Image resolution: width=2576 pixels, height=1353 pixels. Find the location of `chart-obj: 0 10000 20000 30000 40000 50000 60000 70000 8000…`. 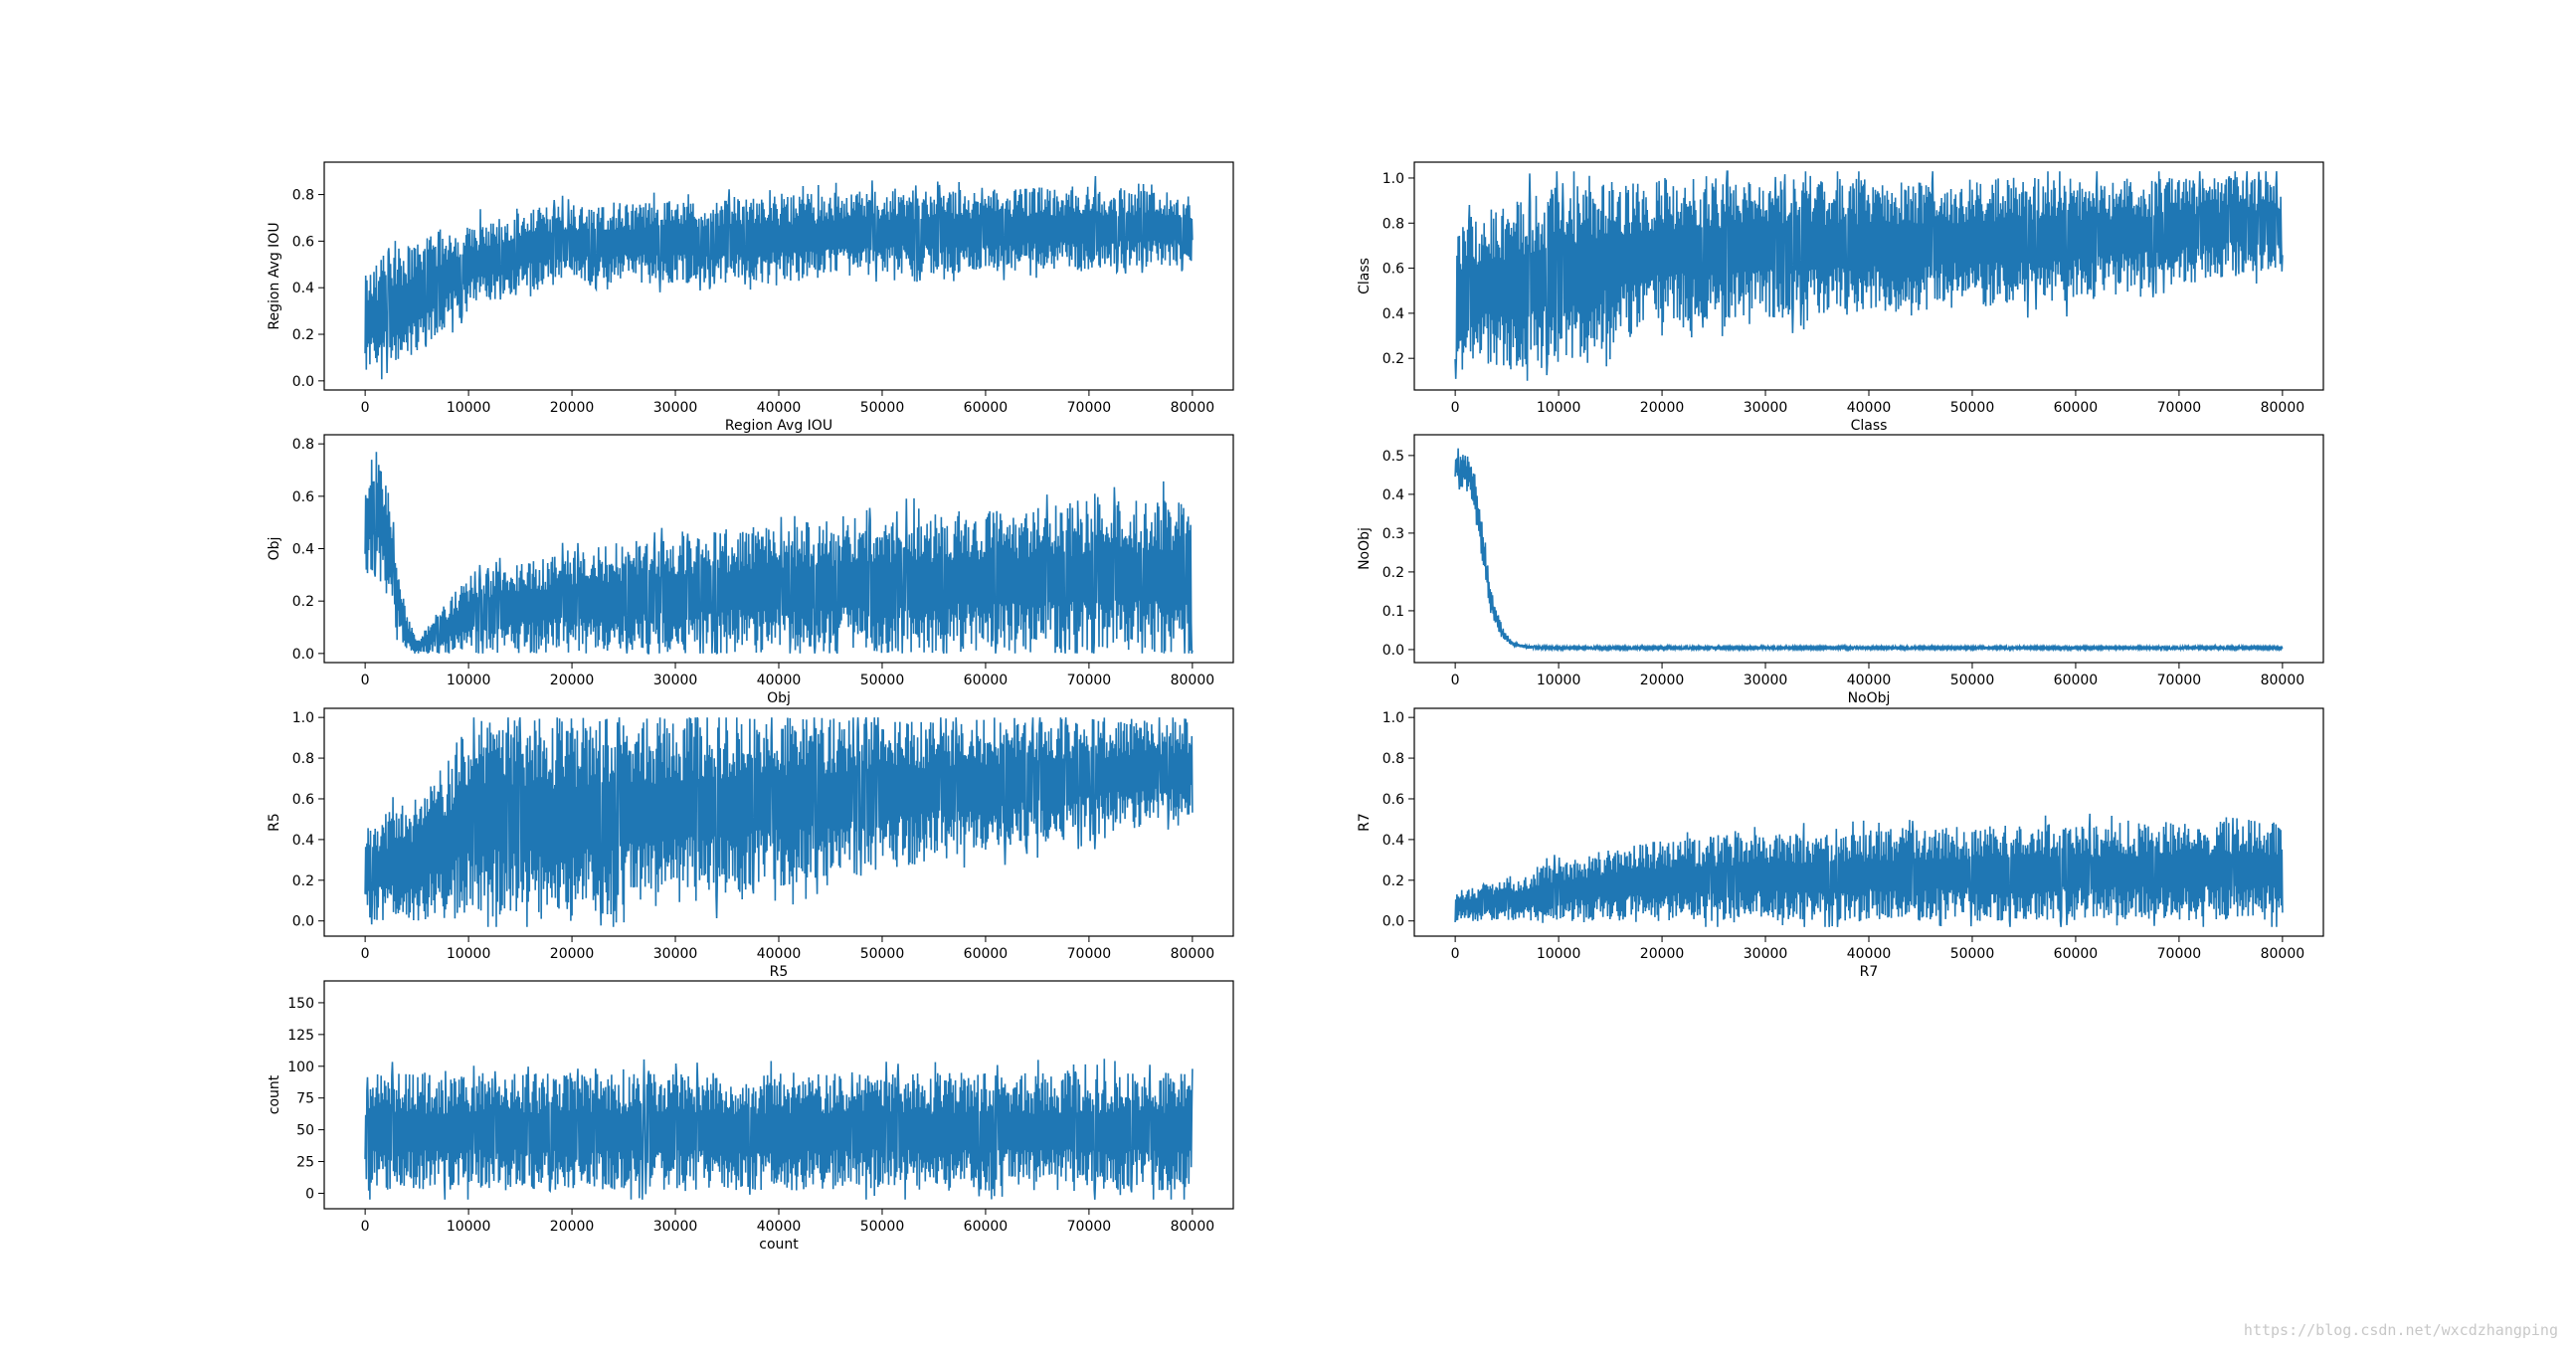

chart-obj: 0 10000 20000 30000 40000 50000 60000 70000 8000… is located at coordinates (750, 570).